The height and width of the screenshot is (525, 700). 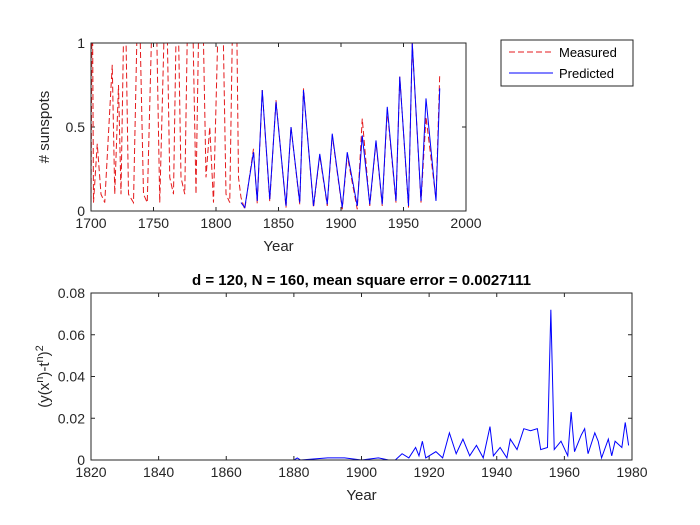 I want to click on y-tick-label: 0.02, so click(x=71, y=418).